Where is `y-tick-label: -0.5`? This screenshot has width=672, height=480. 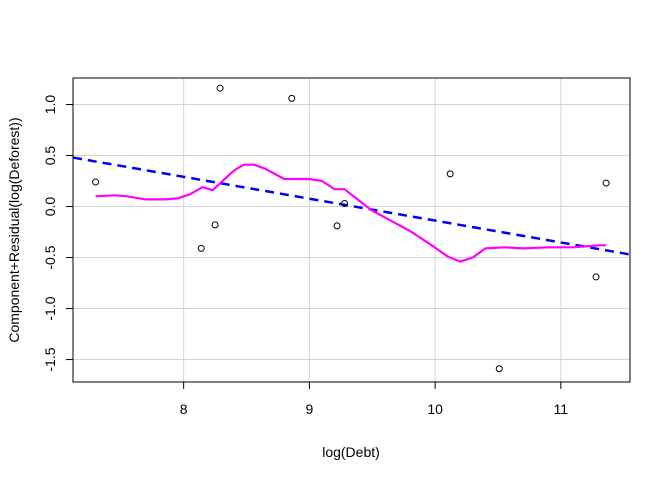
y-tick-label: -0.5 is located at coordinates (50, 257).